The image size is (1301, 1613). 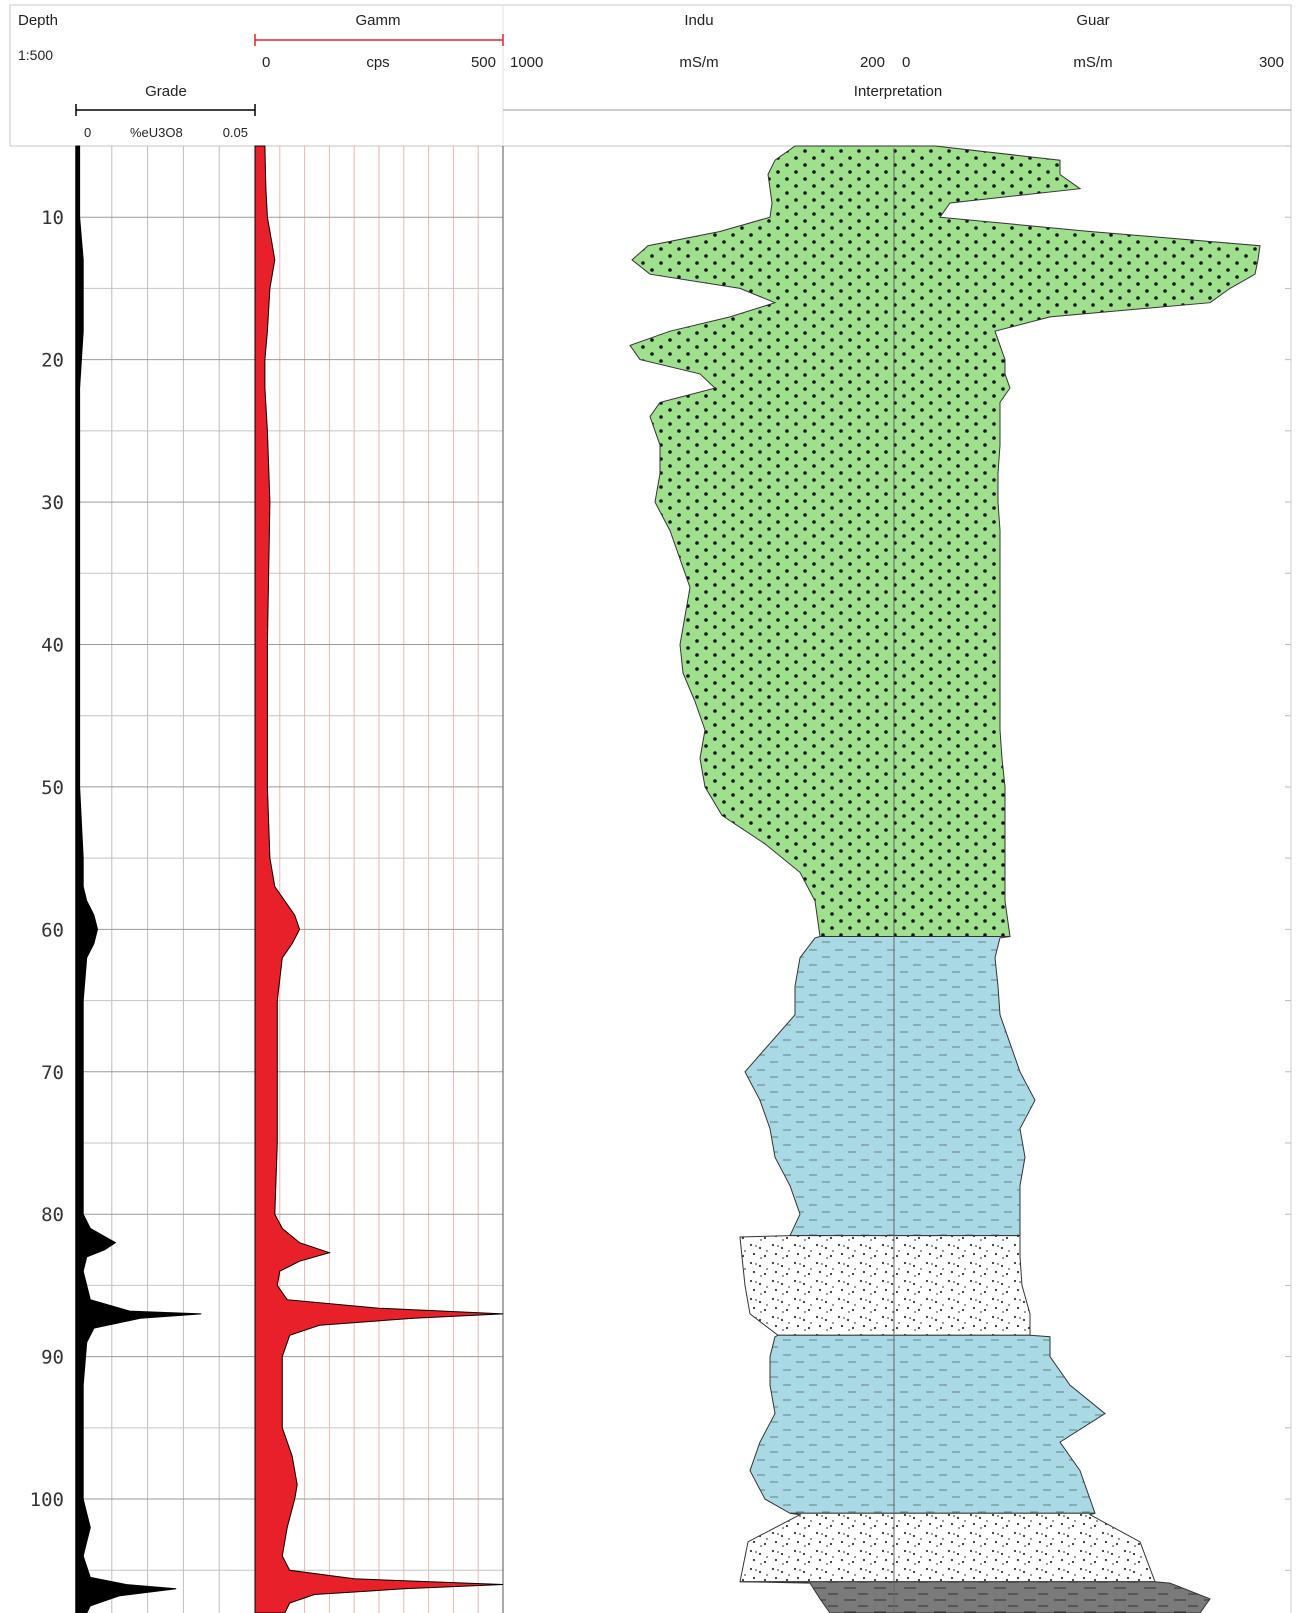 I want to click on grade-track, so click(x=138, y=879).